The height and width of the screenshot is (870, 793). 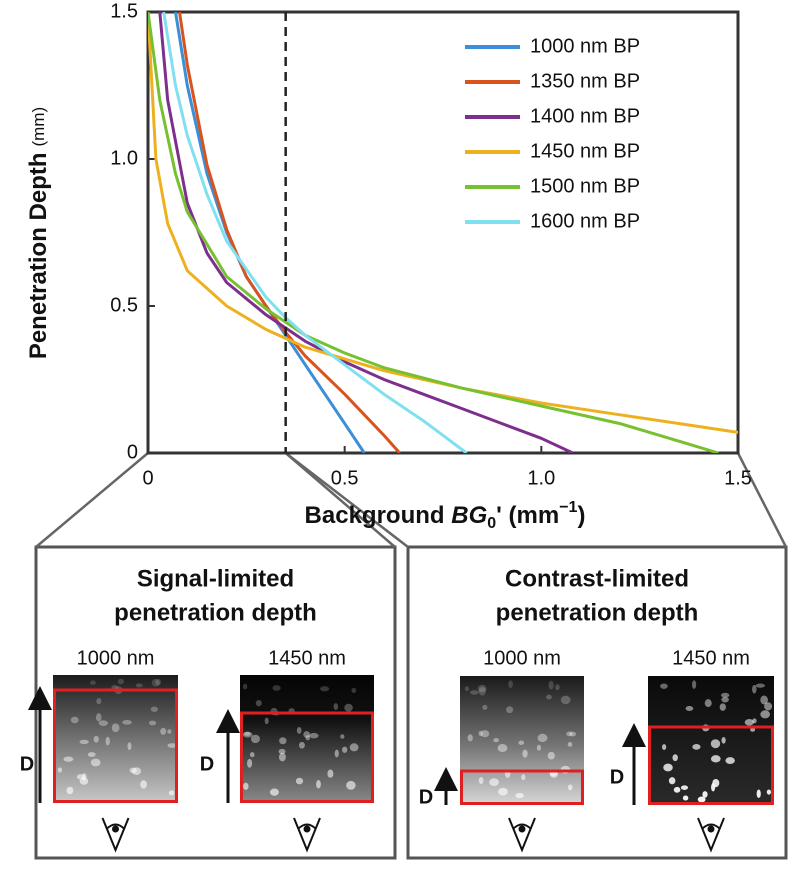 What do you see at coordinates (491, 523) in the screenshot?
I see `x-axis-label-part: 0` at bounding box center [491, 523].